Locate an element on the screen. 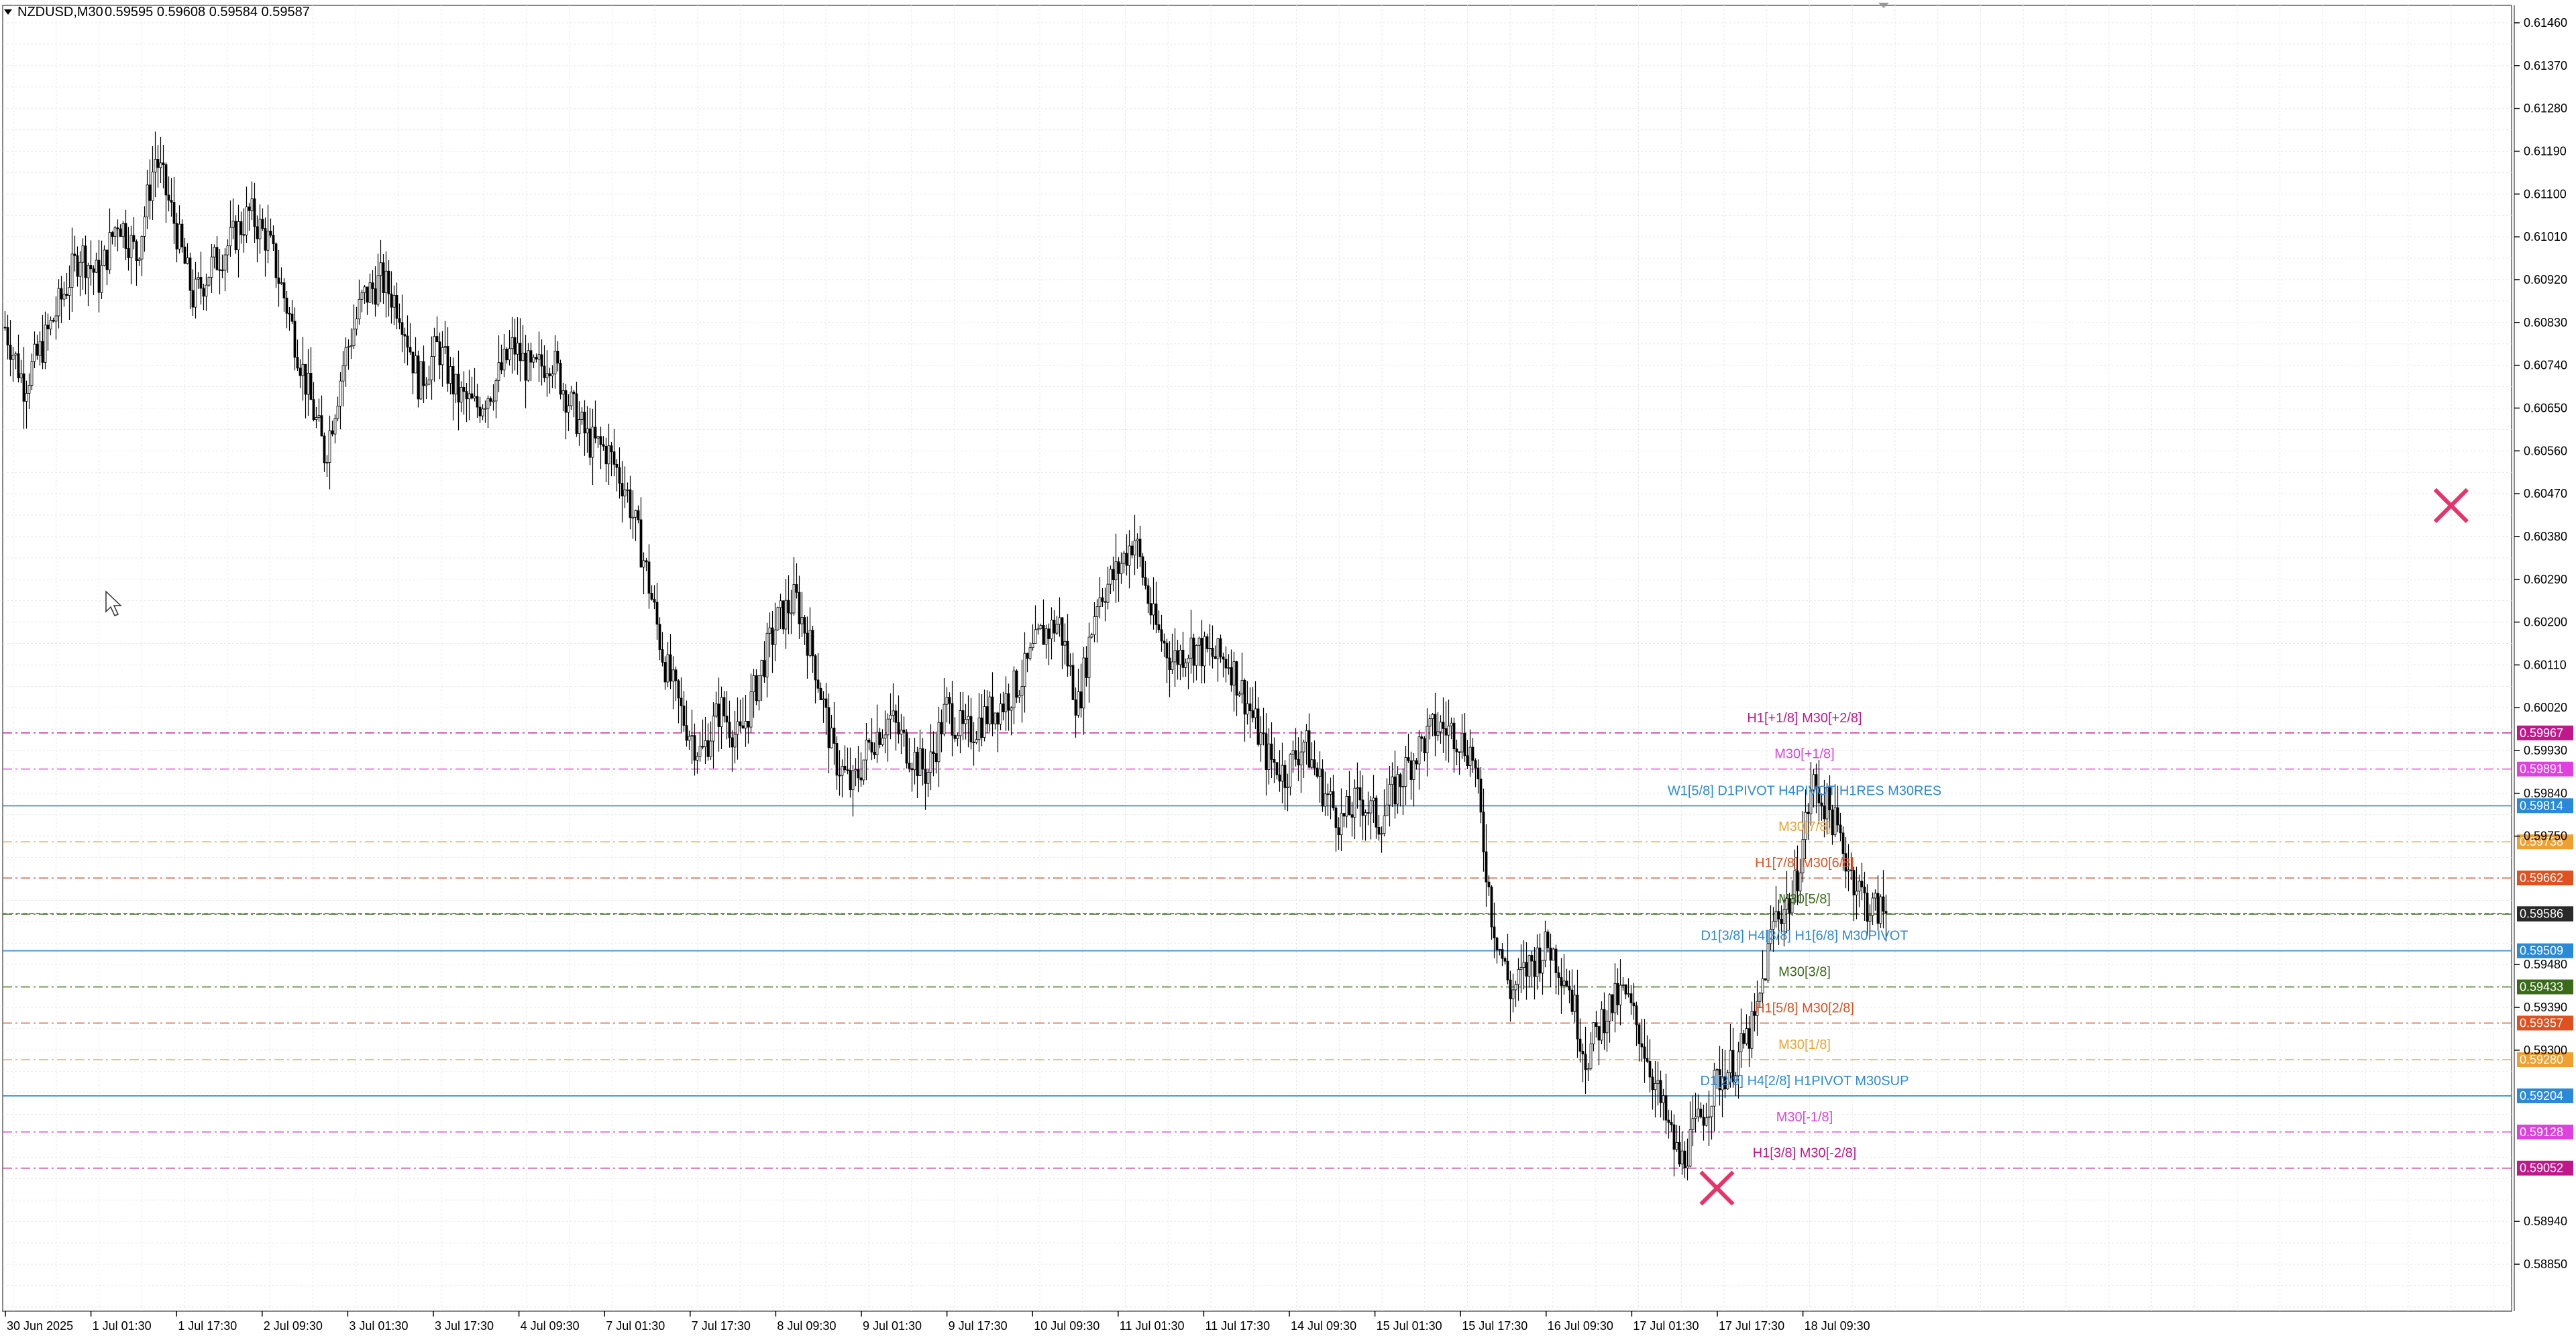  x-tick-label: 3 Jul 17:30 is located at coordinates (464, 1326).